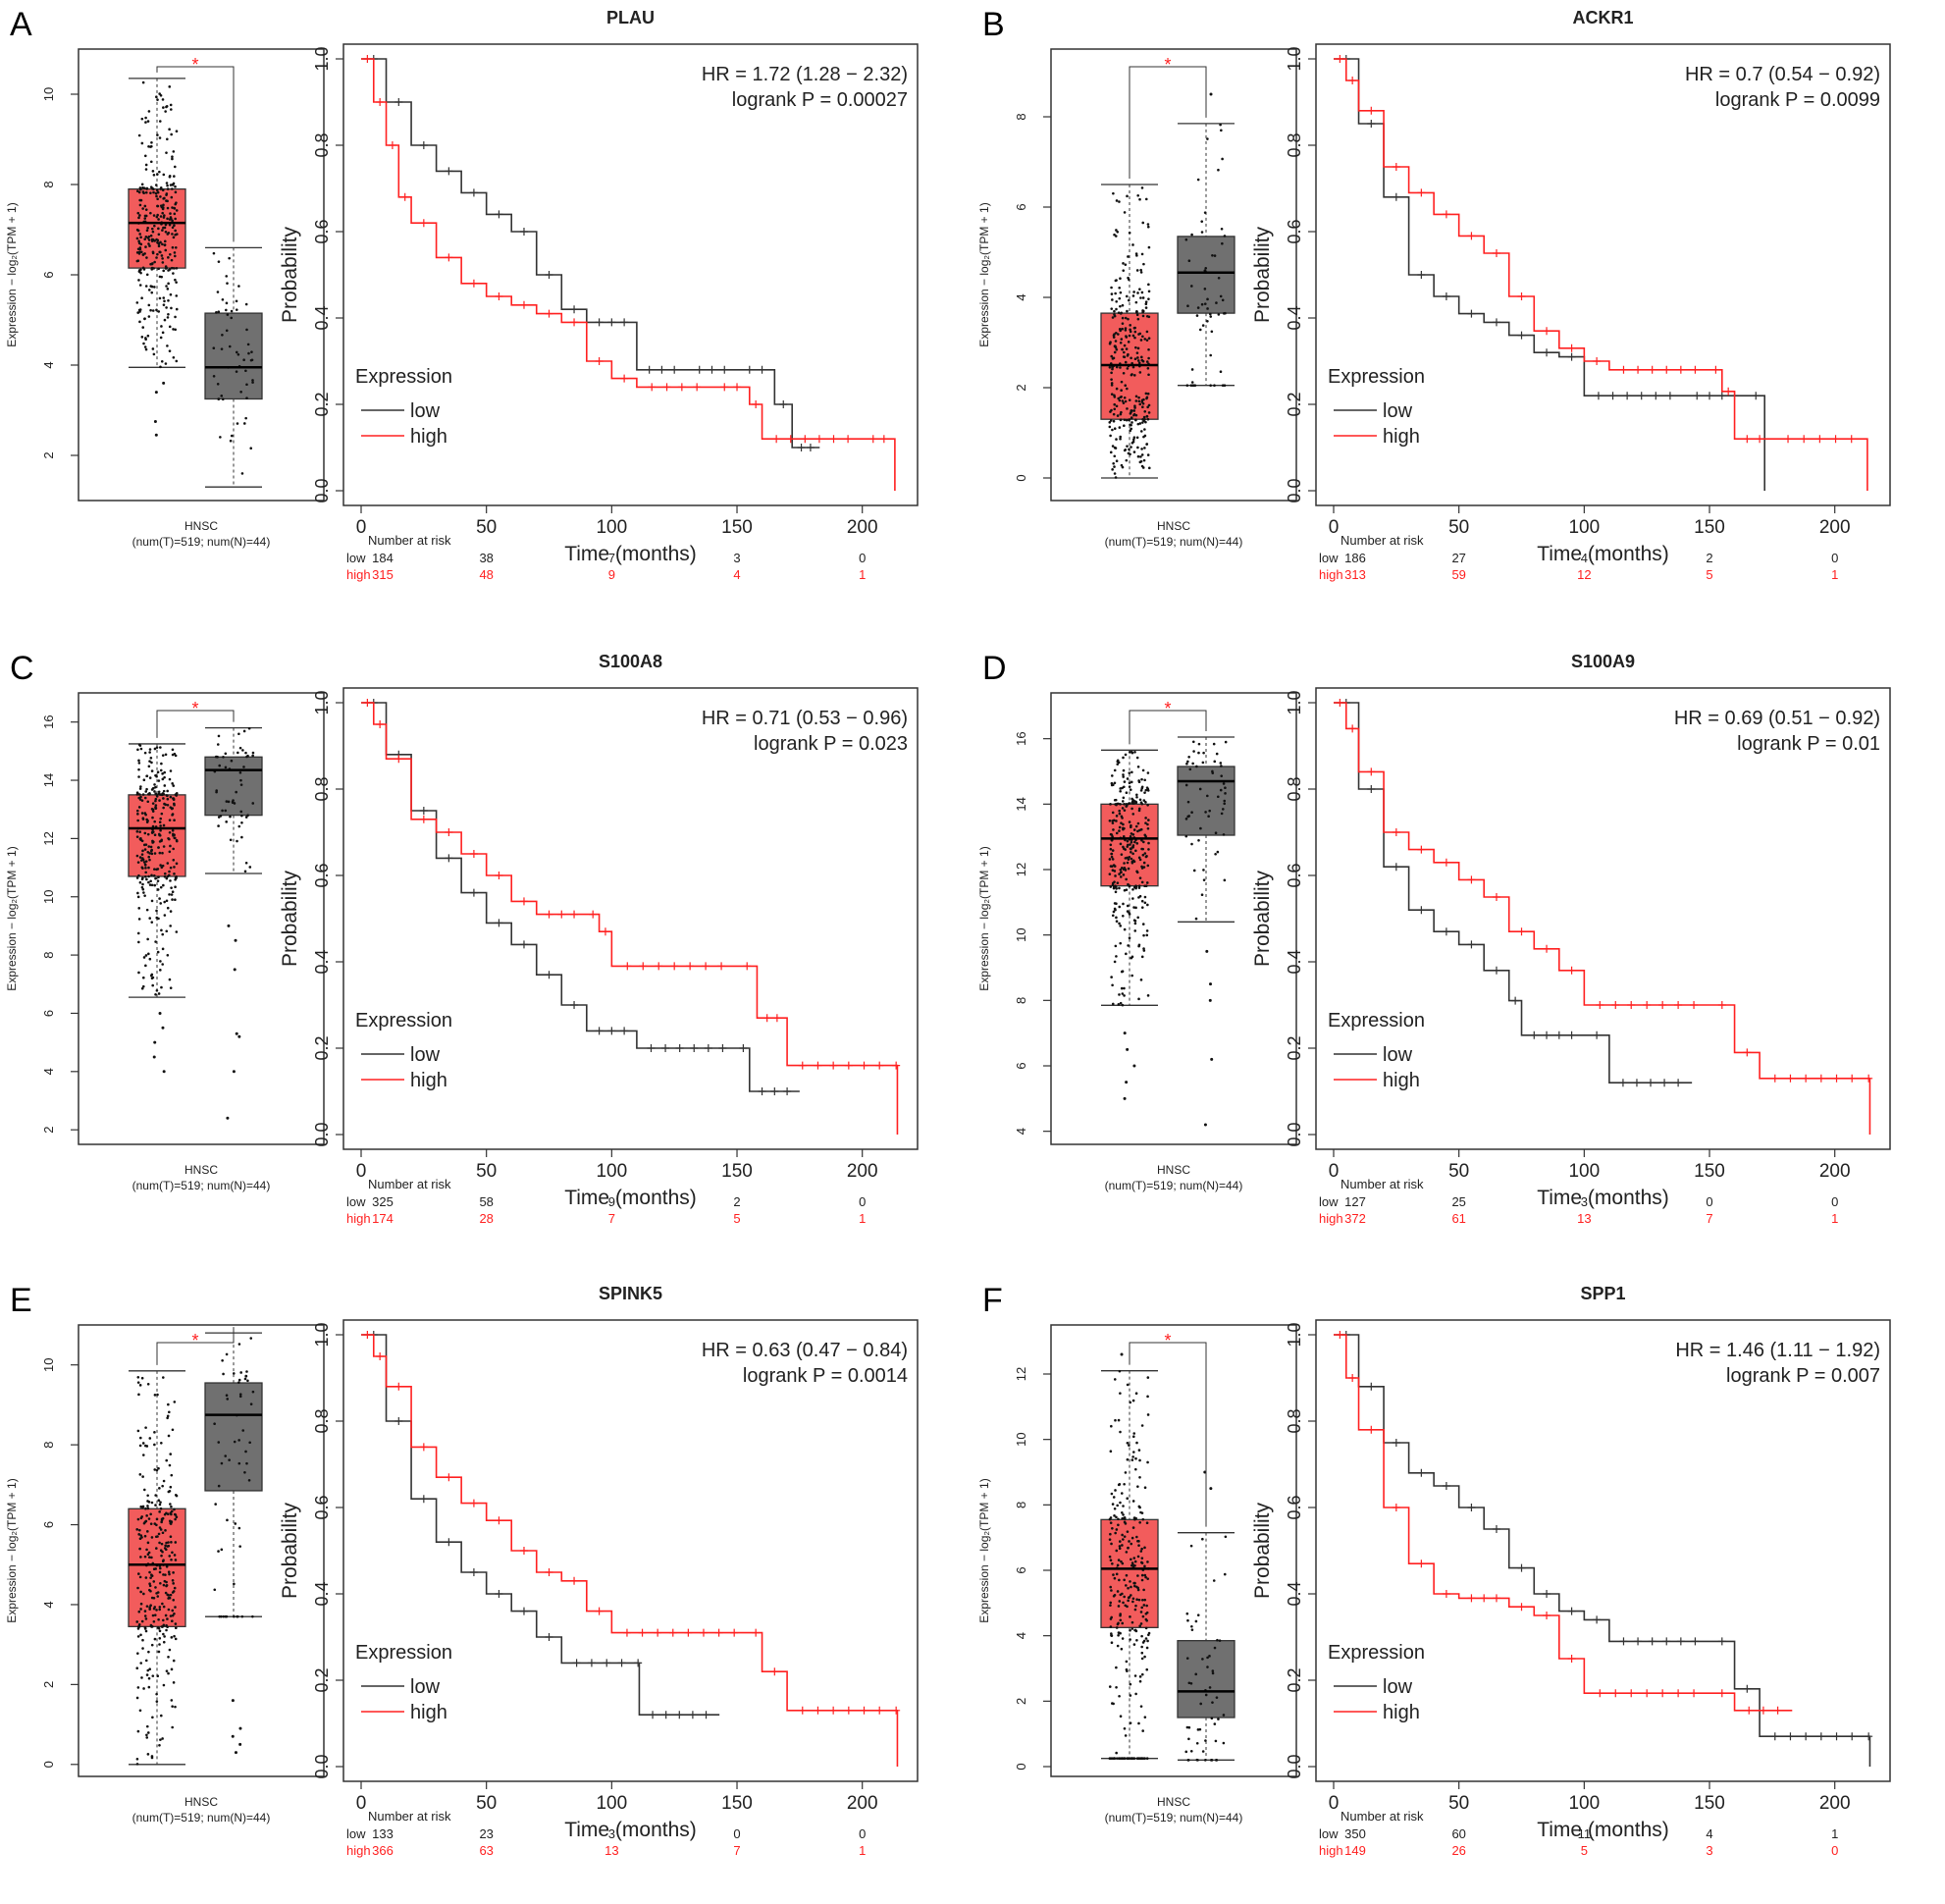  What do you see at coordinates (1584, 1803) in the screenshot?
I see `x-tick-label: 100` at bounding box center [1584, 1803].